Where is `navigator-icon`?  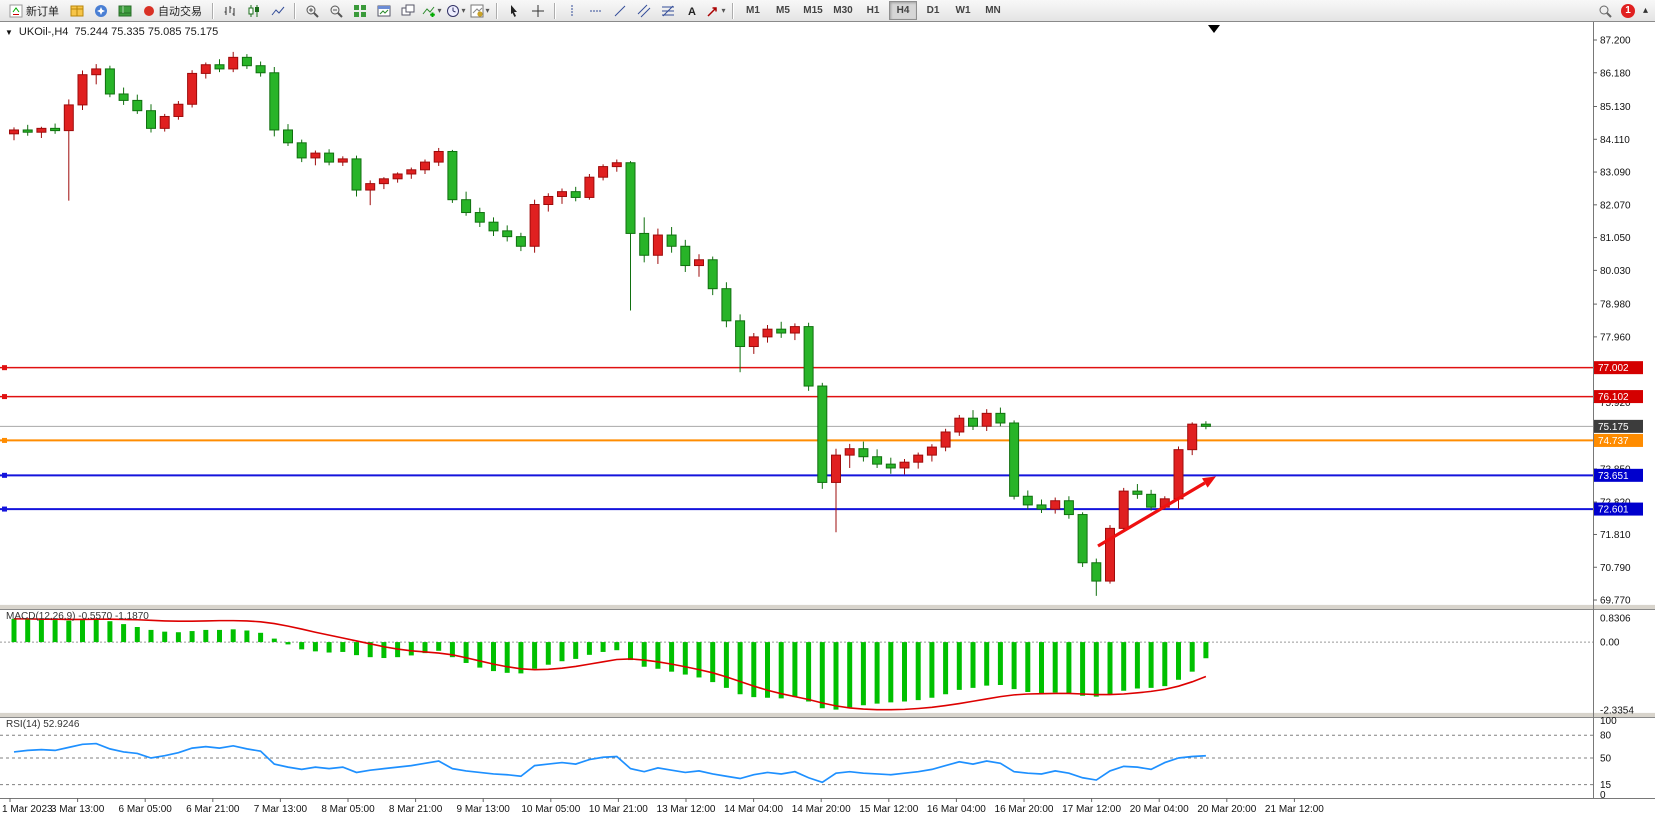 navigator-icon is located at coordinates (101, 11).